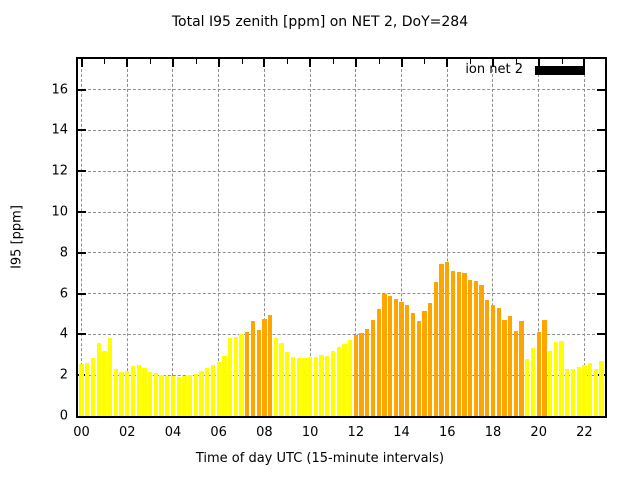 Image resolution: width=640 pixels, height=480 pixels. Describe the element at coordinates (173, 432) in the screenshot. I see `x-tick-label: 04` at that location.